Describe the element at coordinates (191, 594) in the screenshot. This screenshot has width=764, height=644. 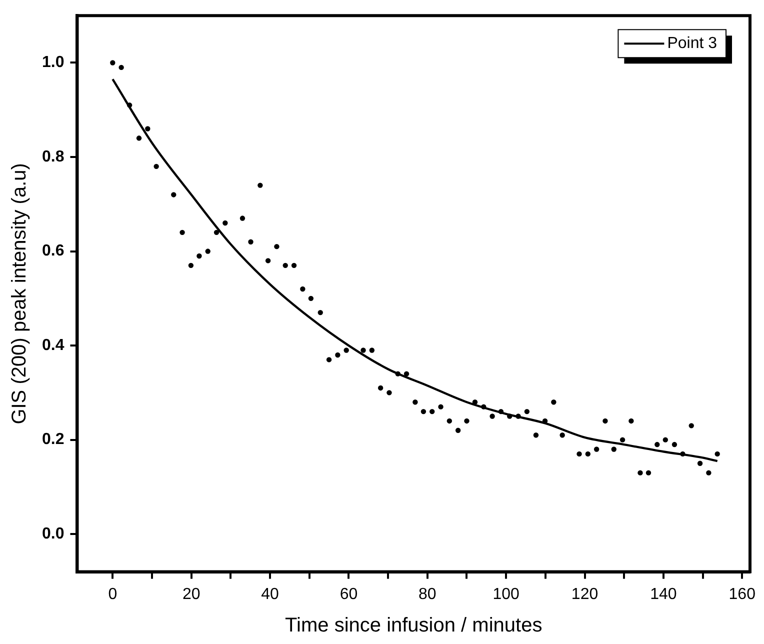
I see `x-tick-label: 20` at that location.